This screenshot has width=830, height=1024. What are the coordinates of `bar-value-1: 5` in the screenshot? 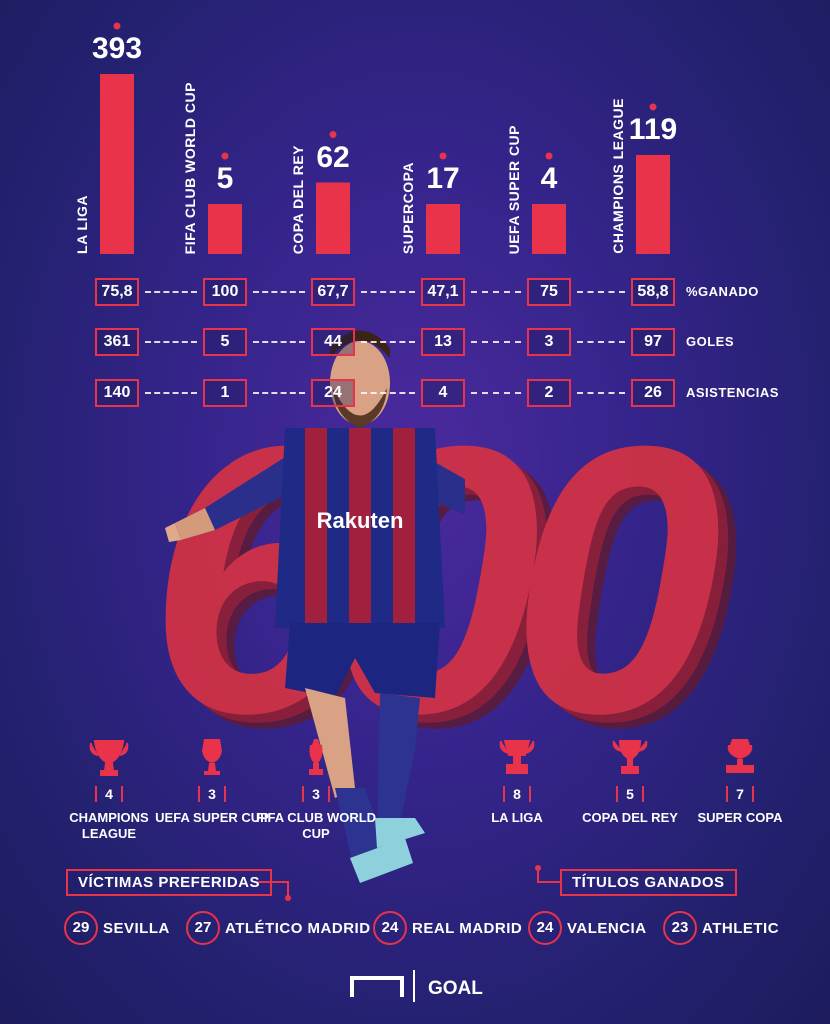 It's located at (225, 178).